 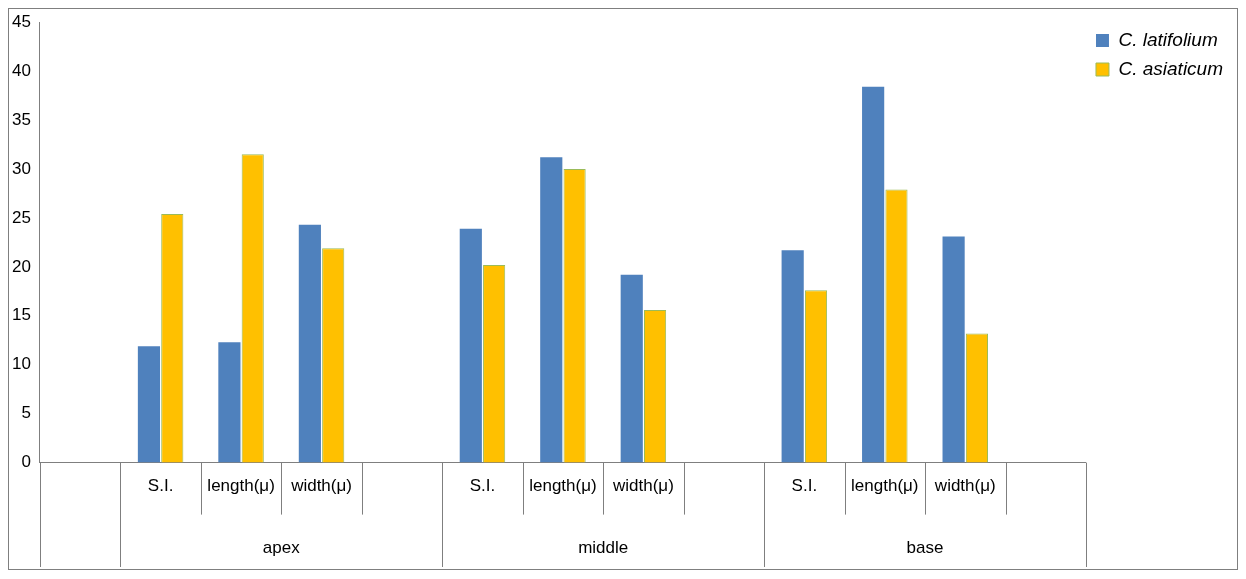 I want to click on y-tick-label: 0, so click(x=26, y=462).